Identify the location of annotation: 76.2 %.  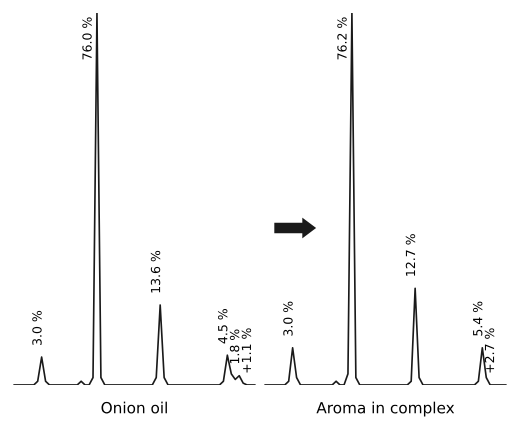
(342, 38).